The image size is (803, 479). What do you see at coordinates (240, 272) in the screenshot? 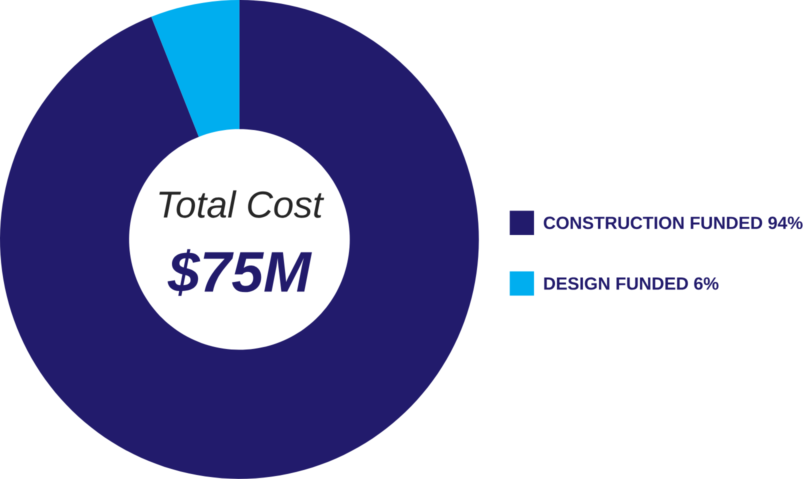
I see `text: $75M` at bounding box center [240, 272].